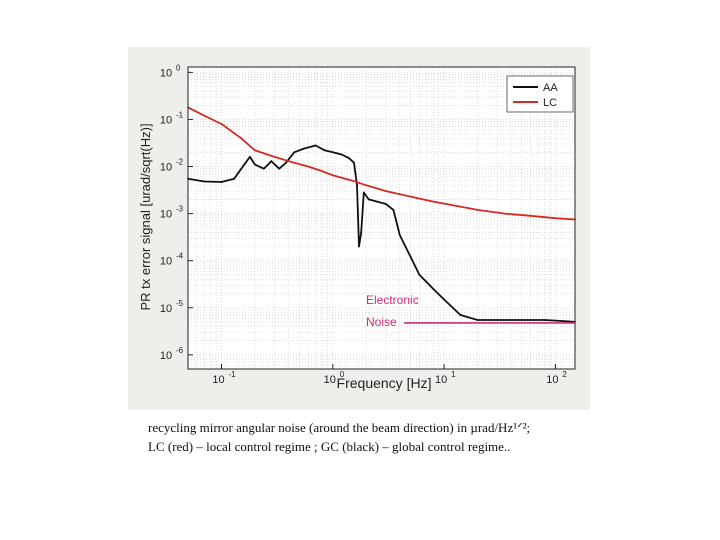  What do you see at coordinates (233, 374) in the screenshot?
I see `x-tick-exponent: -1` at bounding box center [233, 374].